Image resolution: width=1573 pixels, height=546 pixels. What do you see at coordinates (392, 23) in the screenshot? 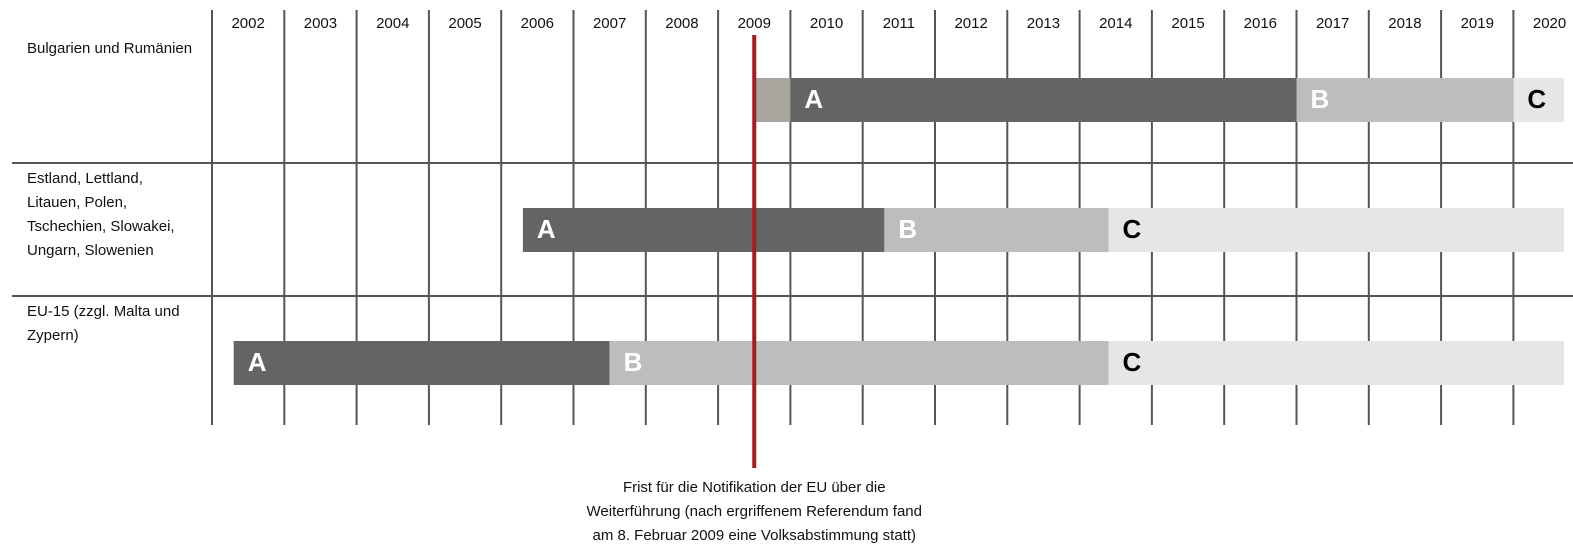
I see `x-tick-label: 2004` at bounding box center [392, 23].